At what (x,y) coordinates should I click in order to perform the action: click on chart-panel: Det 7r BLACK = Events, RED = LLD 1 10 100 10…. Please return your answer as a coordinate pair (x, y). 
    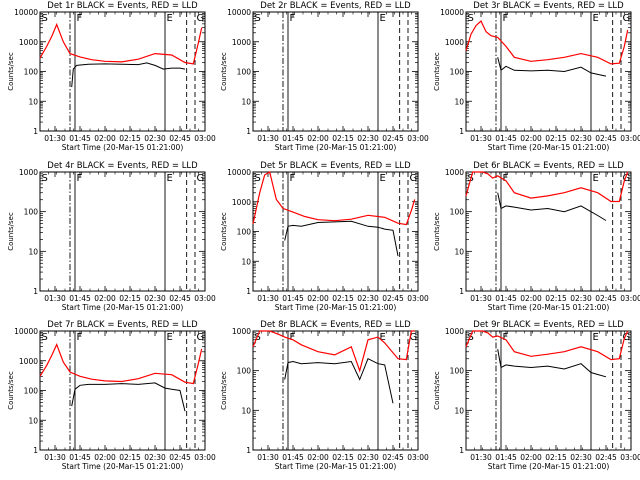
    Looking at the image, I should click on (111, 395).